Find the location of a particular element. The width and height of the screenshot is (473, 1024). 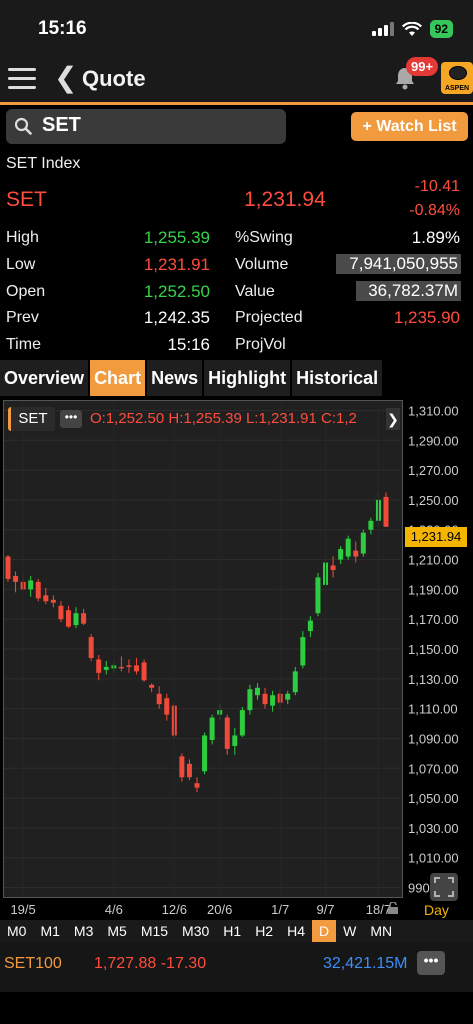

index-name: SET Index is located at coordinates (43, 163).